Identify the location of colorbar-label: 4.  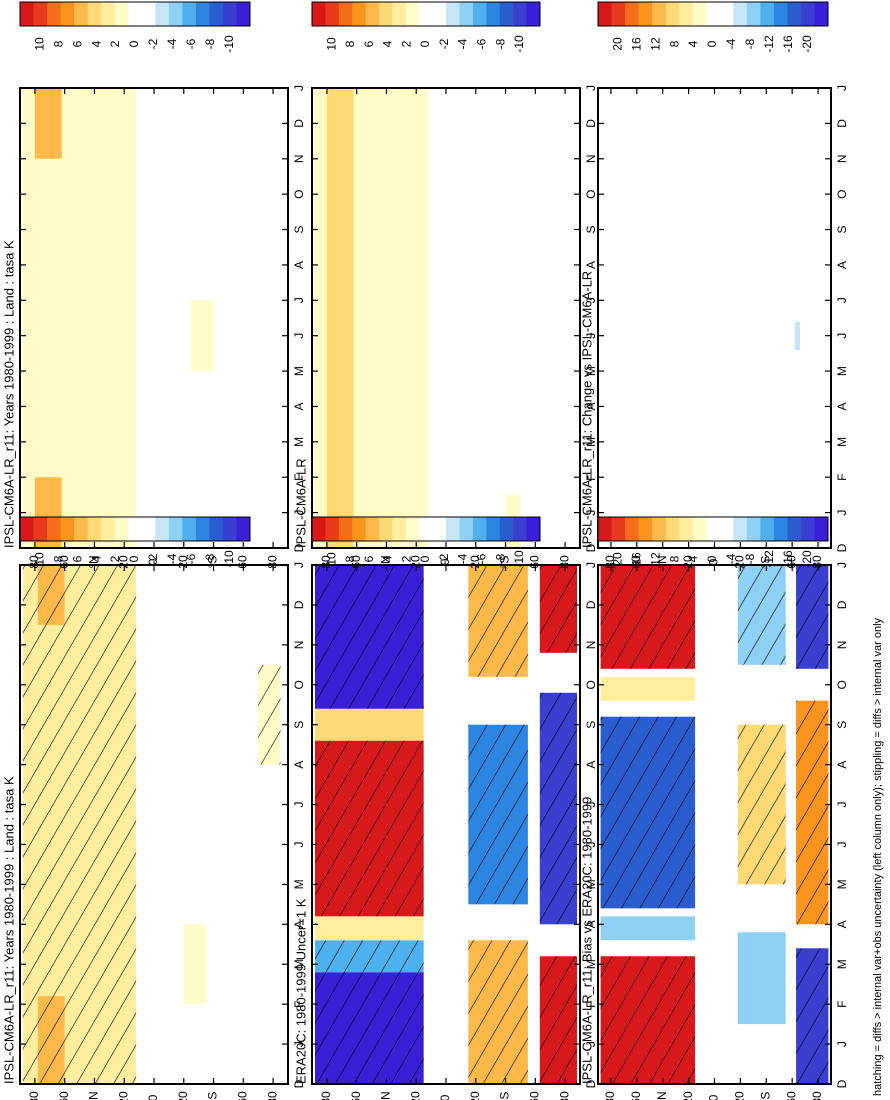
(96, 43).